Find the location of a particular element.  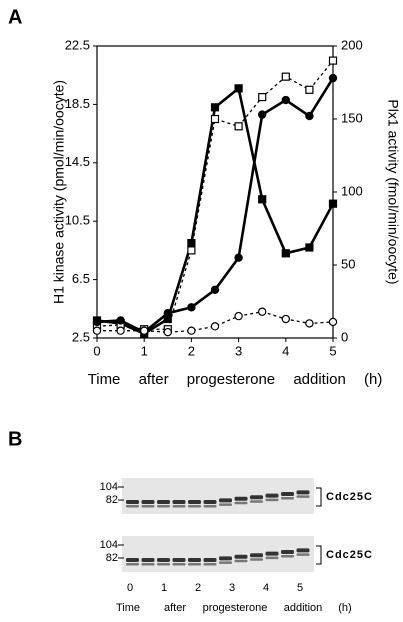

bracket is located at coordinates (319, 497).